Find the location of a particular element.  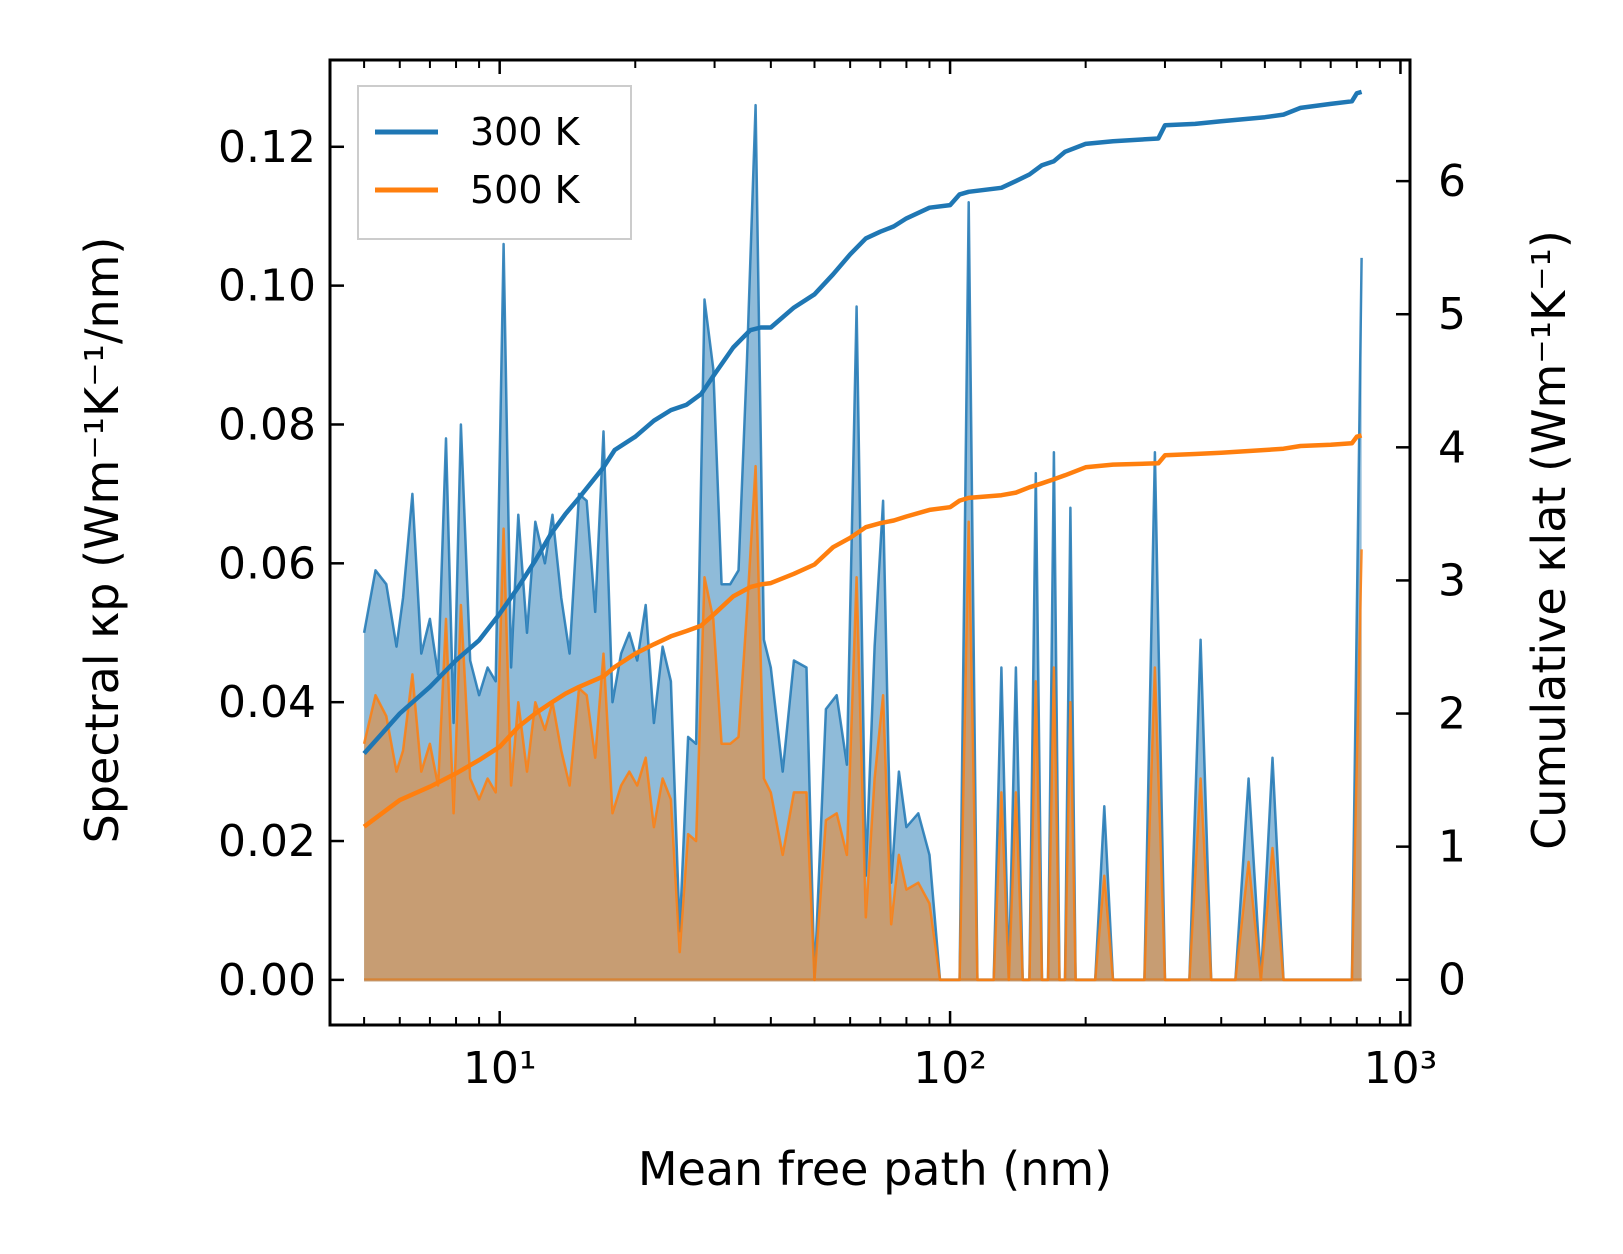

y-right-tick-label-6: 6 is located at coordinates (1452, 181).